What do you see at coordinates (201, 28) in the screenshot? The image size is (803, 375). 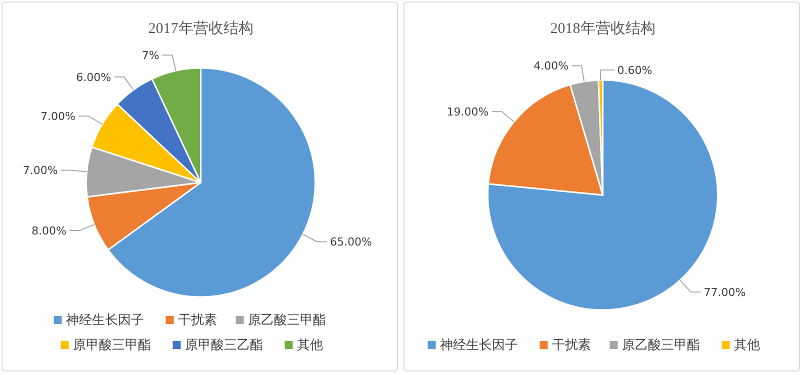 I see `chart-title: 2017年营收结构` at bounding box center [201, 28].